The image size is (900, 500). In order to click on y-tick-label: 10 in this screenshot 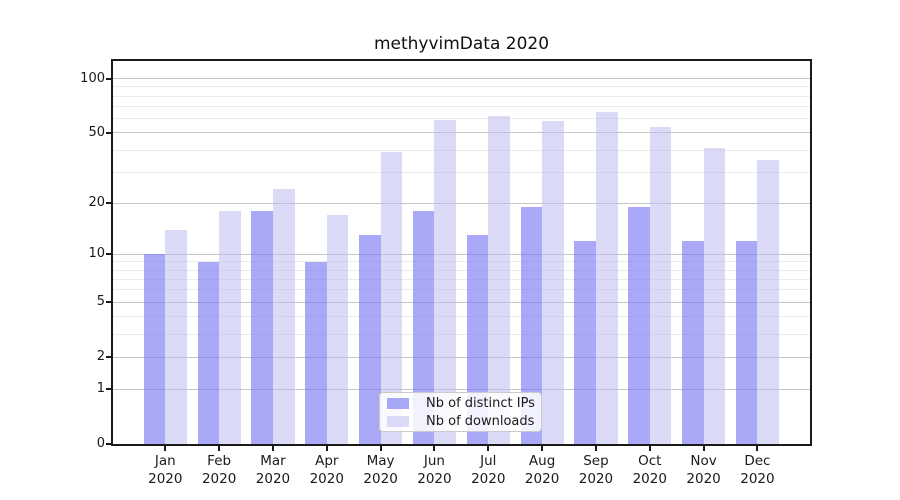, I will do `click(96, 254)`.